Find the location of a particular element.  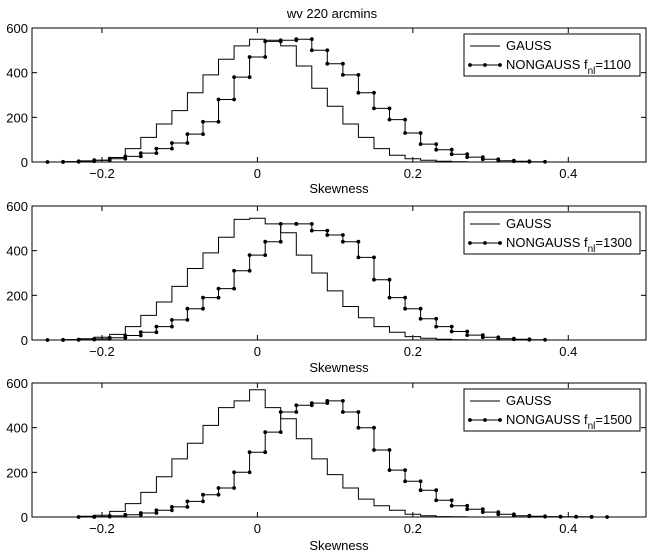

series-gauss-line is located at coordinates (273, 453).